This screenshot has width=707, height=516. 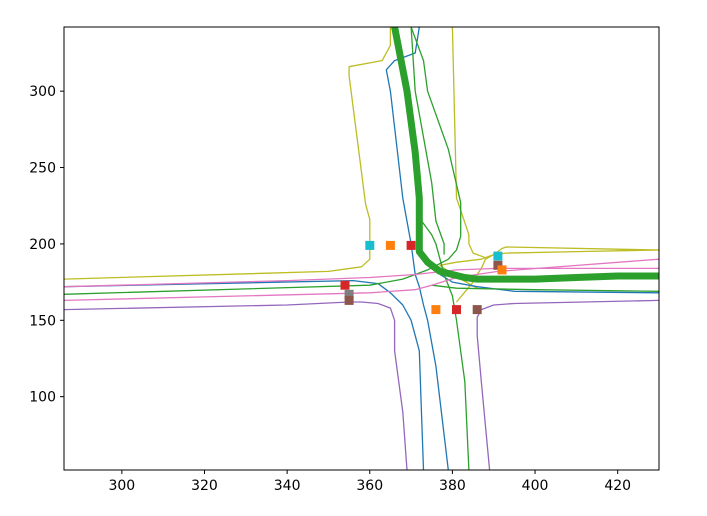 I want to click on y-axis: 100 150 200 250 300, so click(x=46, y=245).